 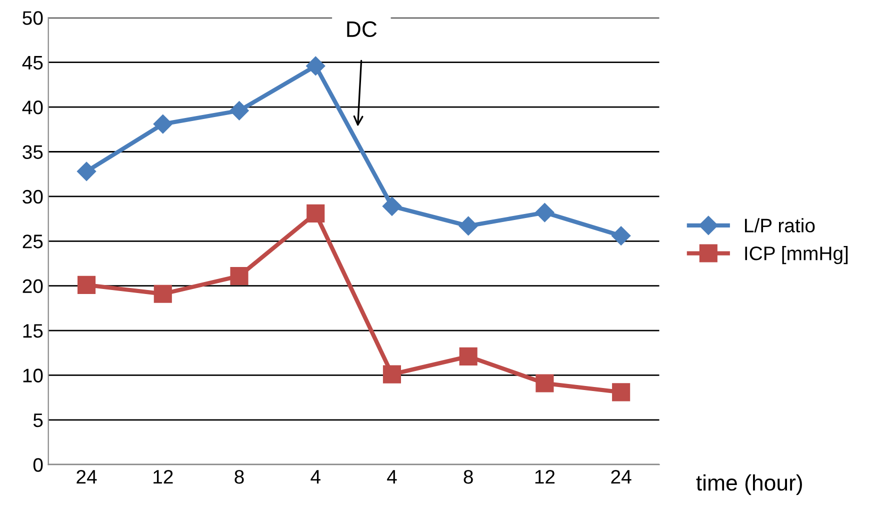 I want to click on legend-label: ICP [mmHg], so click(x=796, y=255).